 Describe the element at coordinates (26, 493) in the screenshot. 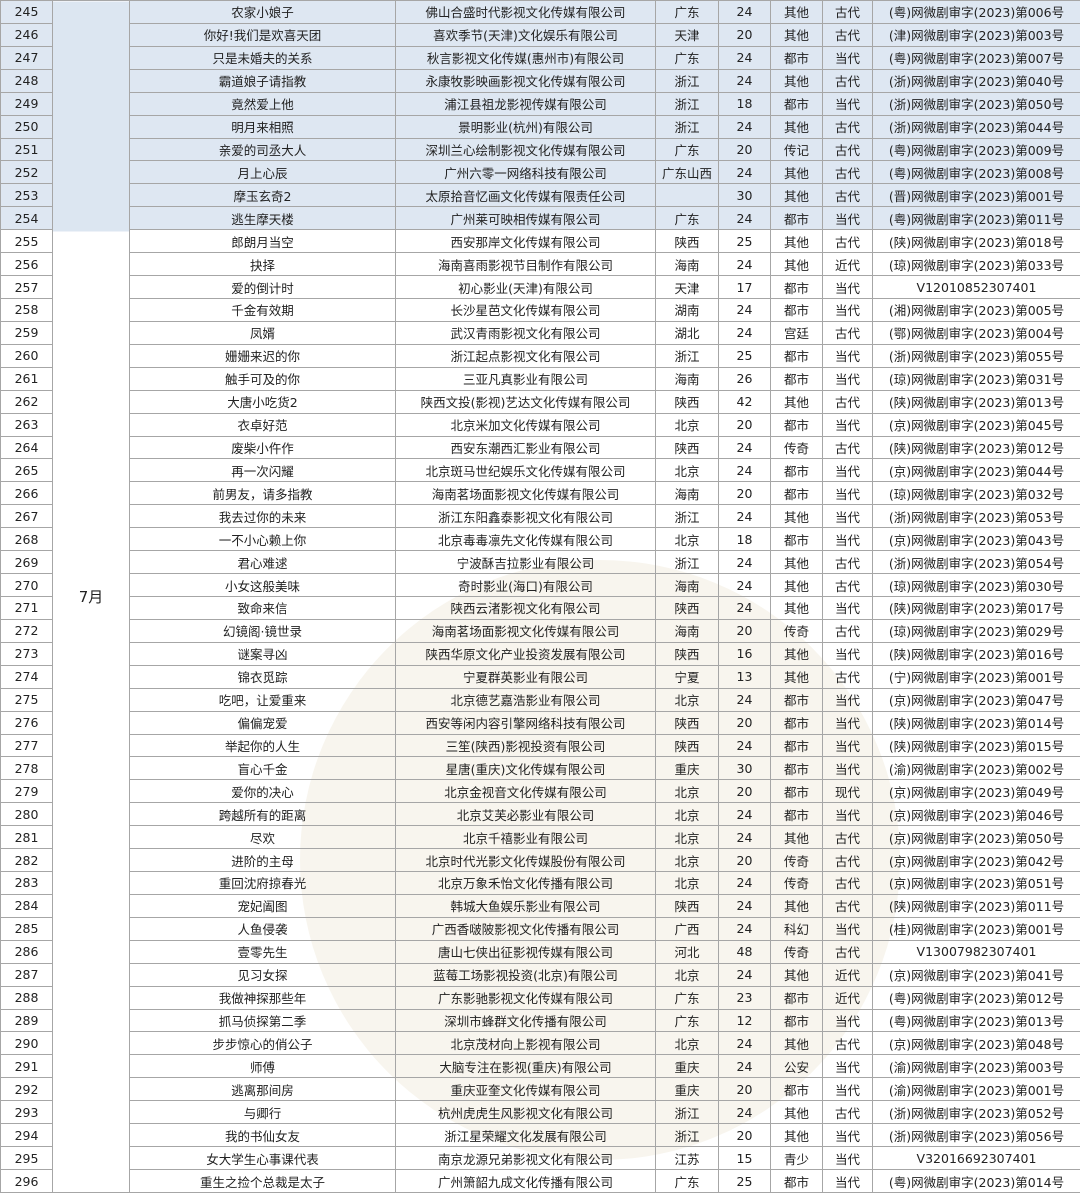

I see `row-number-cell: 266` at that location.